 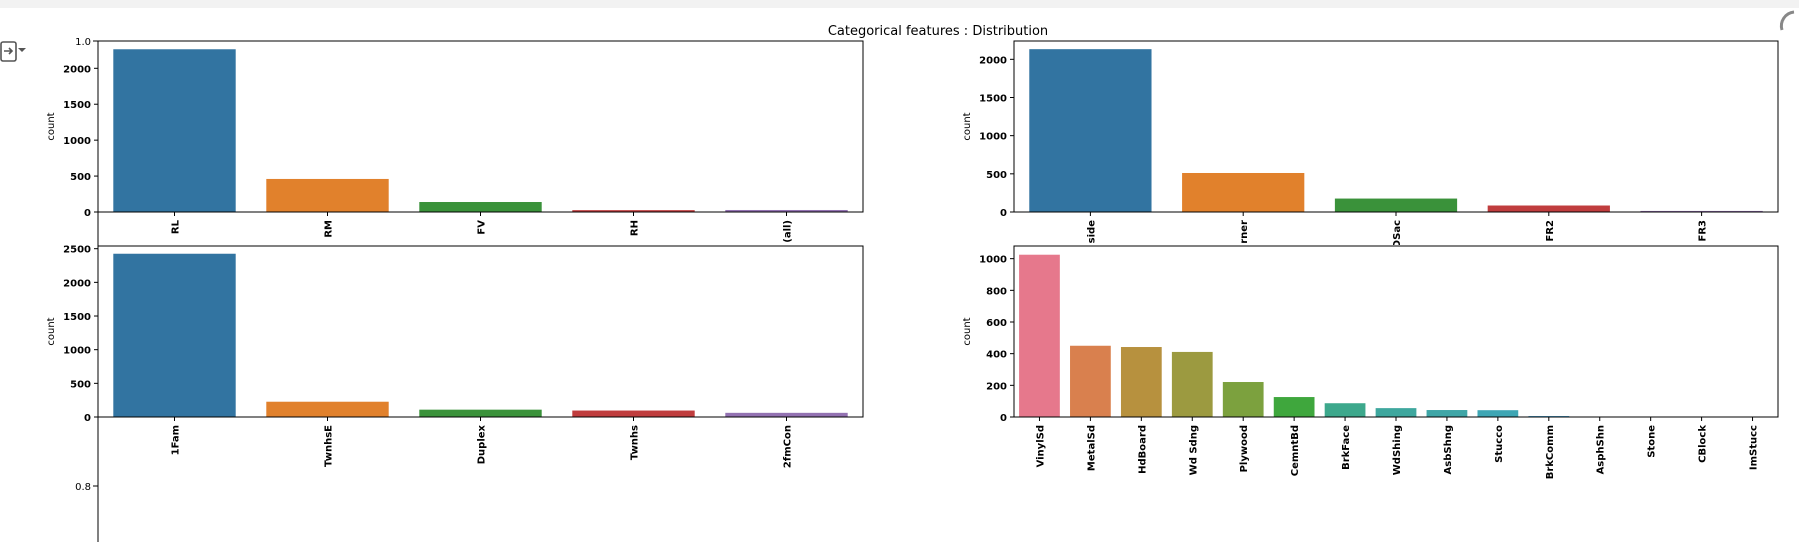 What do you see at coordinates (1548, 208) in the screenshot?
I see `bar-fr2` at bounding box center [1548, 208].